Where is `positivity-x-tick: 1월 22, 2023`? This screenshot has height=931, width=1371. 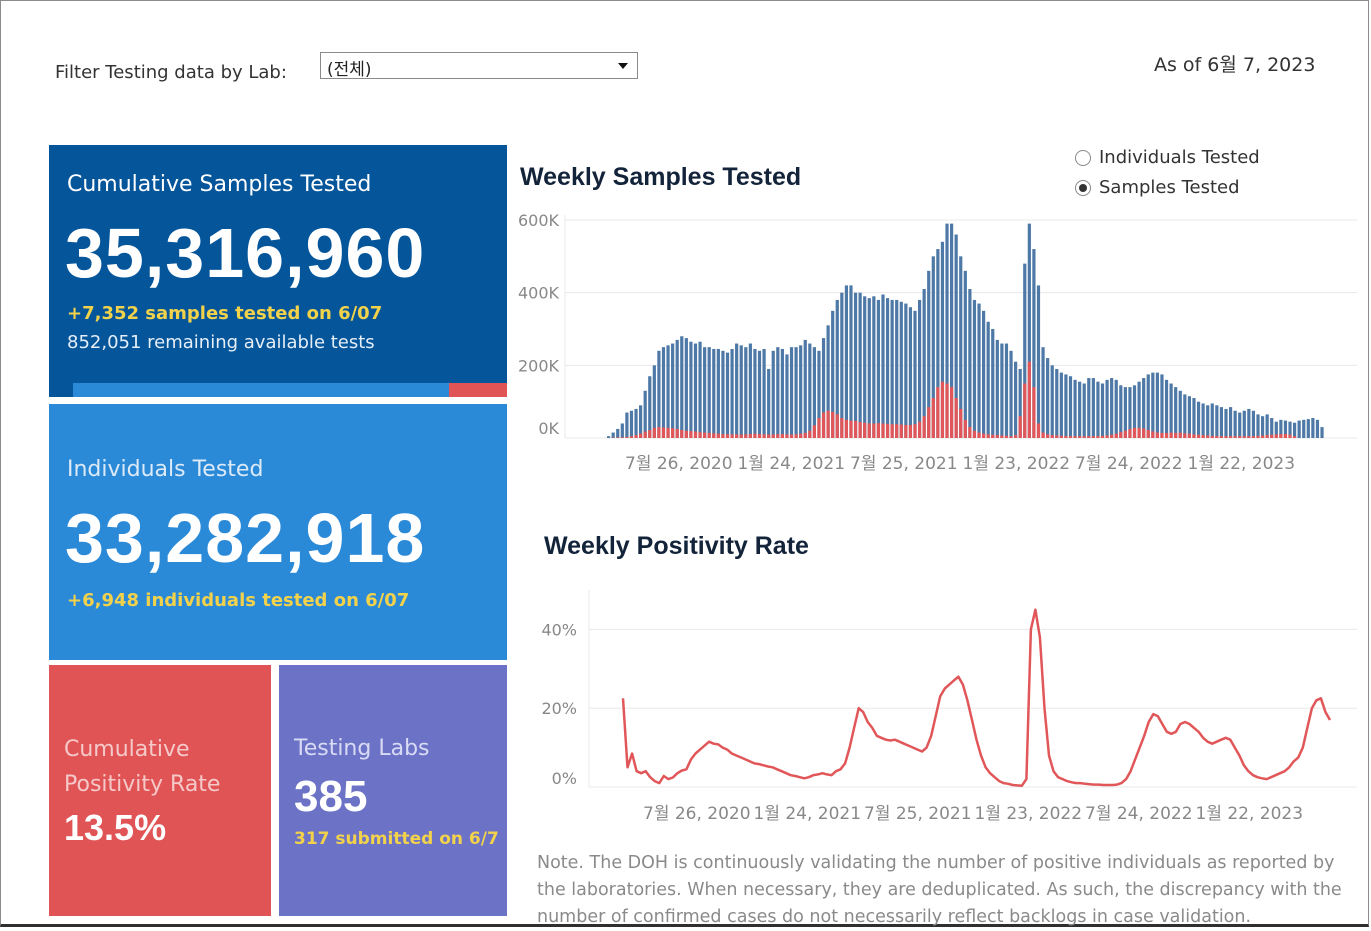
positivity-x-tick: 1월 22, 2023 is located at coordinates (1250, 814).